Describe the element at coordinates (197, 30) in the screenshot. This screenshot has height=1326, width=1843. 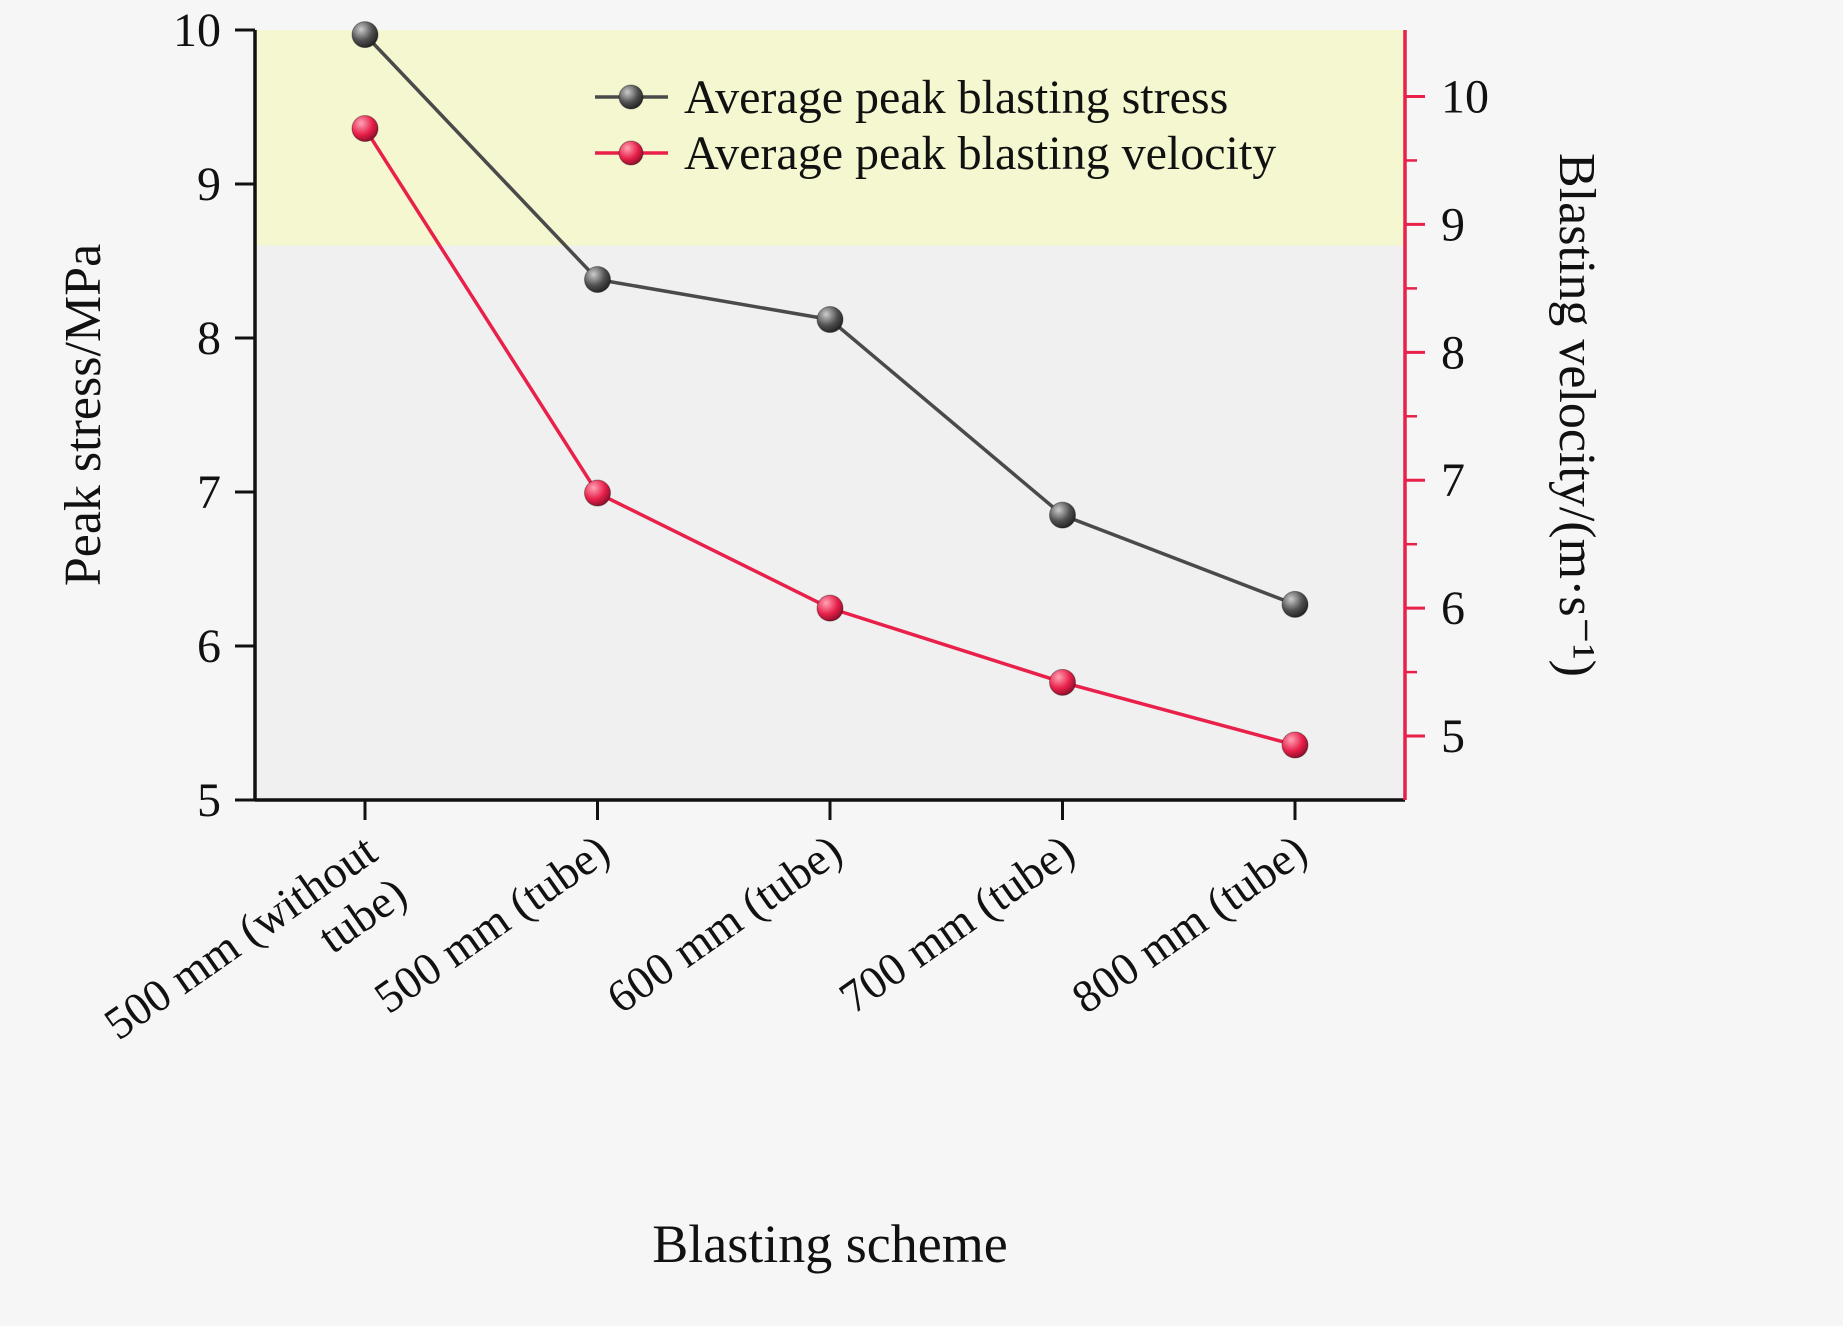
I see `left-tick-label: 10` at that location.